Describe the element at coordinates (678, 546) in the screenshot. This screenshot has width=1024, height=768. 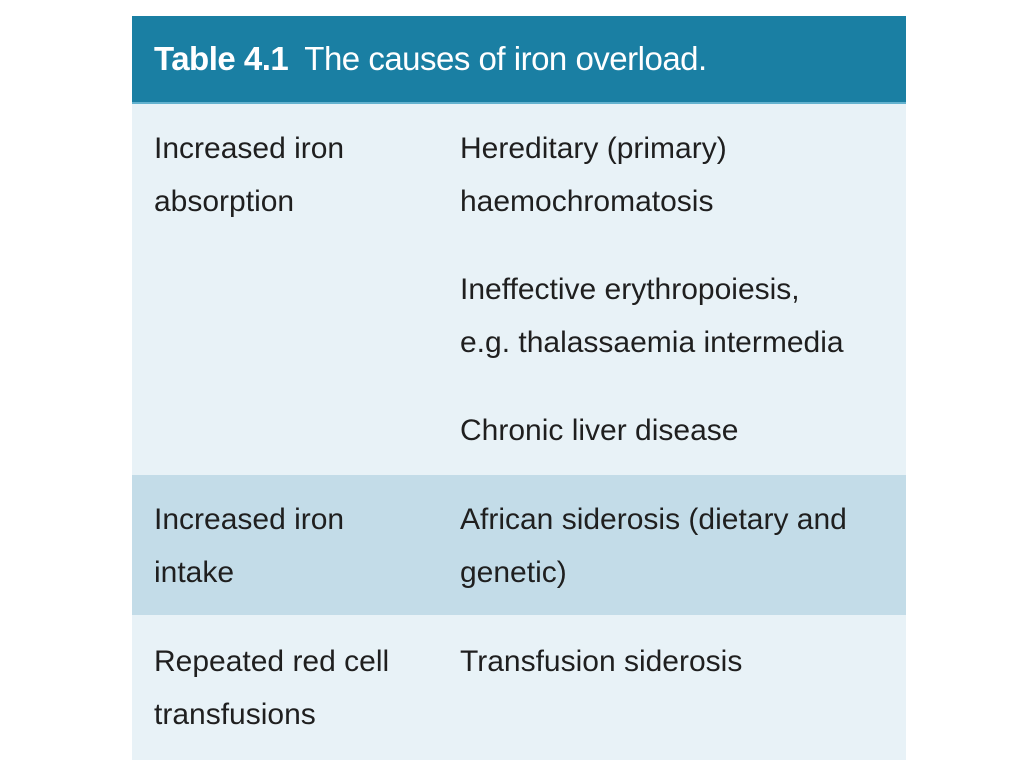
I see `cause-entry: African siderosis (dietary and genetic)` at that location.